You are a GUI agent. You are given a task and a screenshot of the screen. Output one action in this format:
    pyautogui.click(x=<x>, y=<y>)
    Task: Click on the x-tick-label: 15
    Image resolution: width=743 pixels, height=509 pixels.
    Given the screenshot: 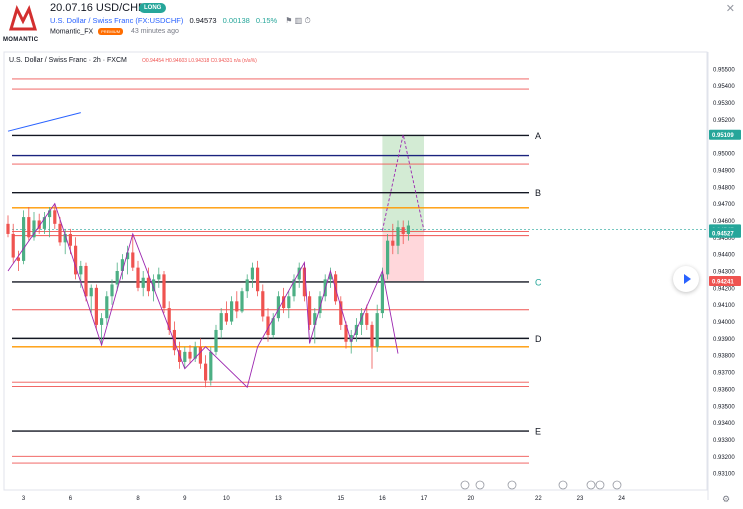 What is the action you would take?
    pyautogui.click(x=340, y=499)
    